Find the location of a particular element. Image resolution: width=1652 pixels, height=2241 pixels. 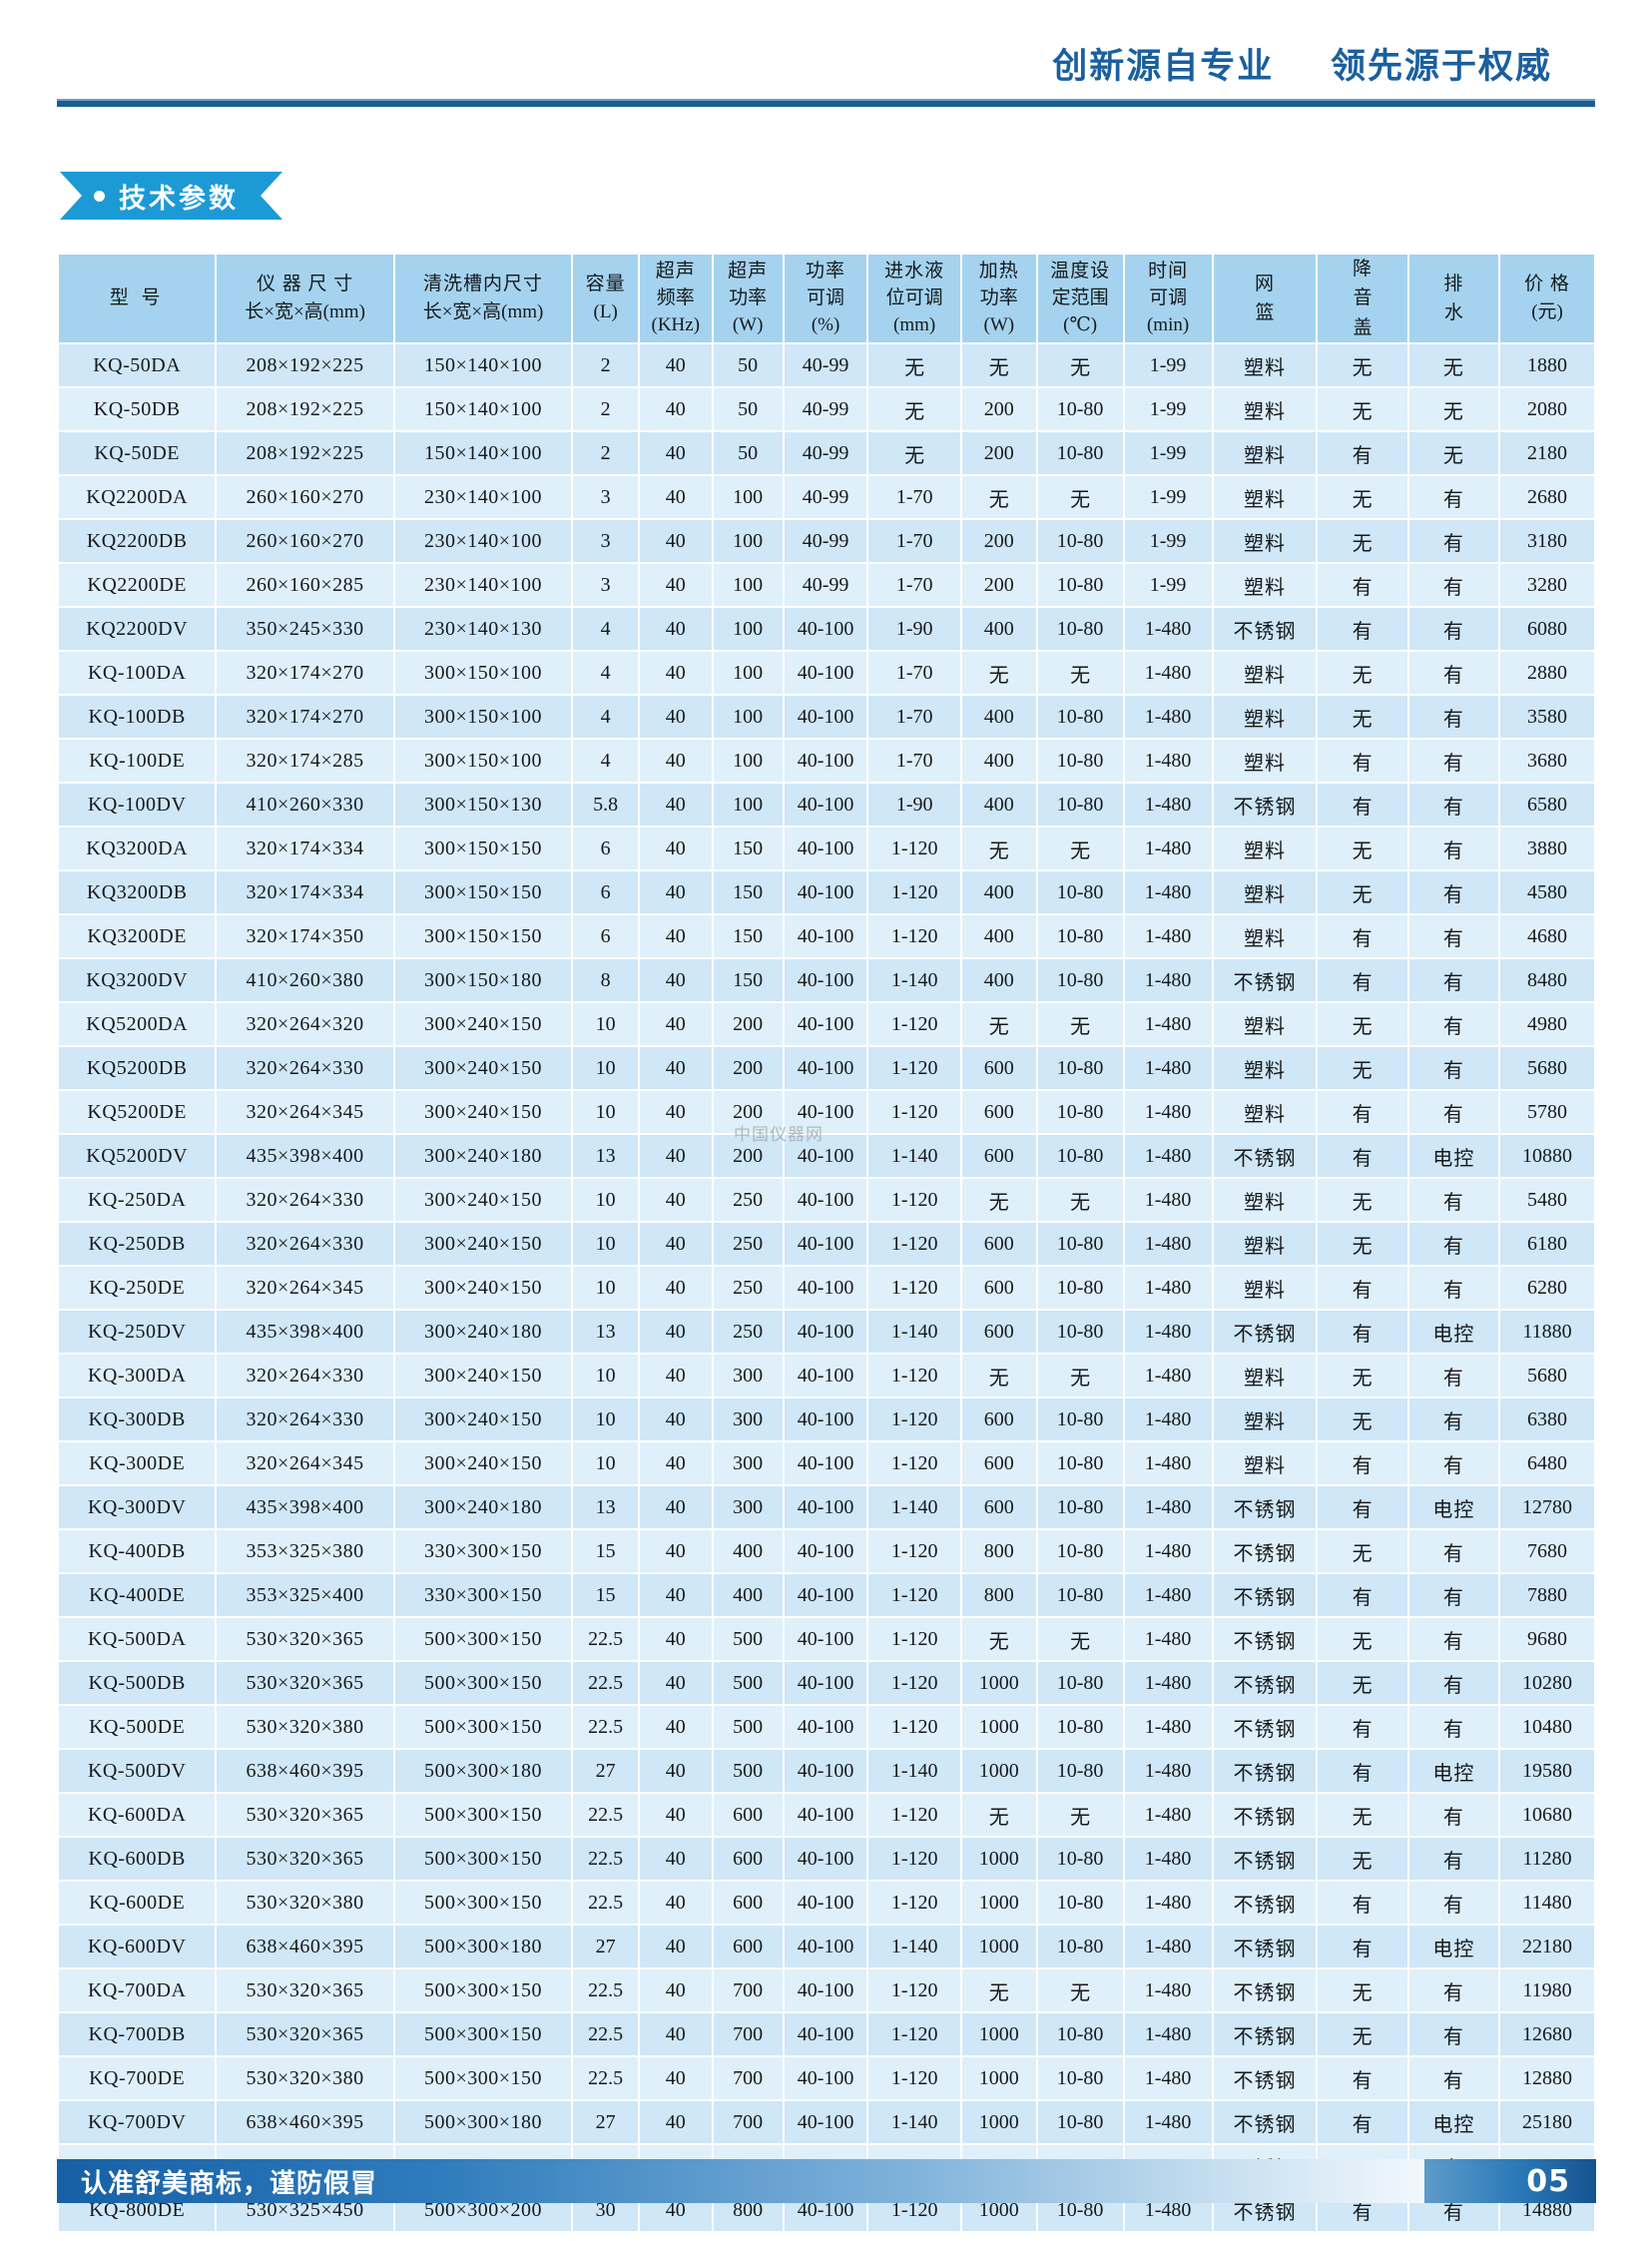

table-cell: 300×240×150 is located at coordinates (483, 1200).